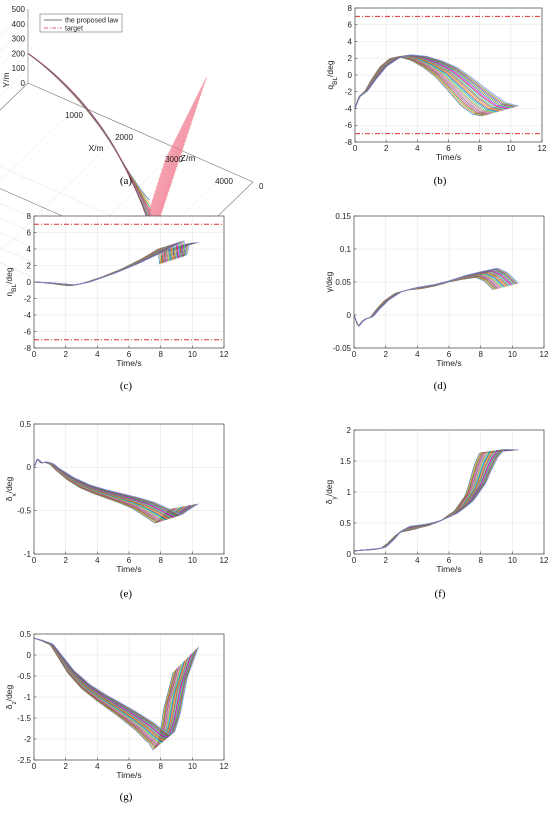 The width and height of the screenshot is (550, 813). What do you see at coordinates (95, 148) in the screenshot?
I see `x-axis-label: X/m` at bounding box center [95, 148].